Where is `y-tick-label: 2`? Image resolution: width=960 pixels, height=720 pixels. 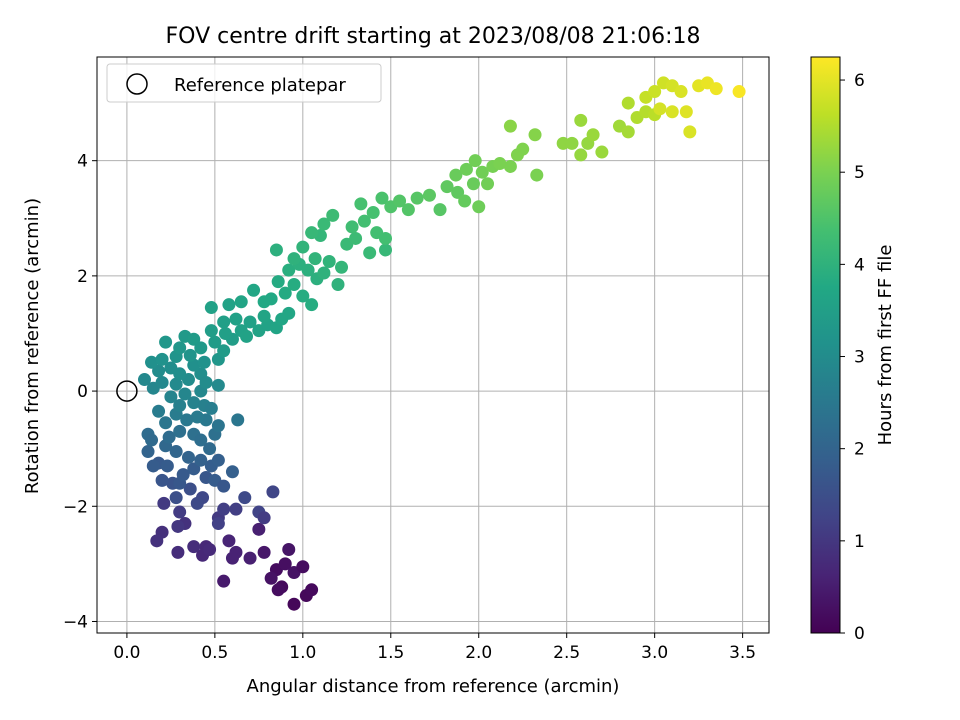 y-tick-label: 2 is located at coordinates (82, 277).